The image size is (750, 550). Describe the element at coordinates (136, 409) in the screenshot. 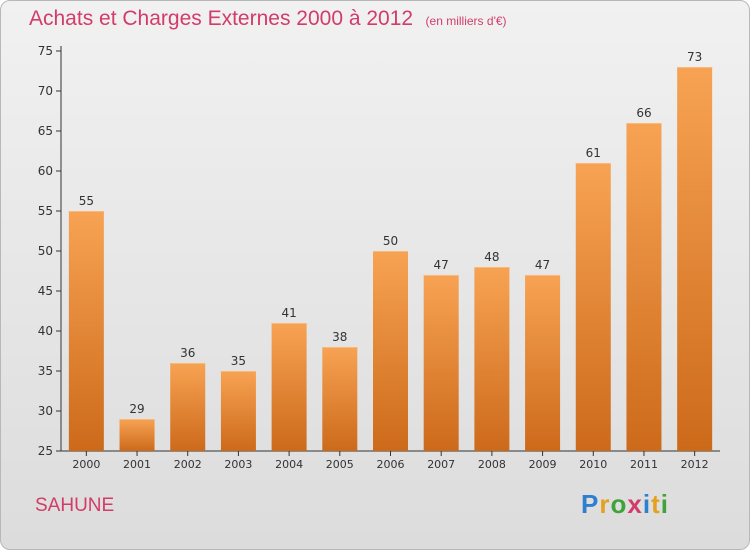

I see `data-label: 29` at that location.